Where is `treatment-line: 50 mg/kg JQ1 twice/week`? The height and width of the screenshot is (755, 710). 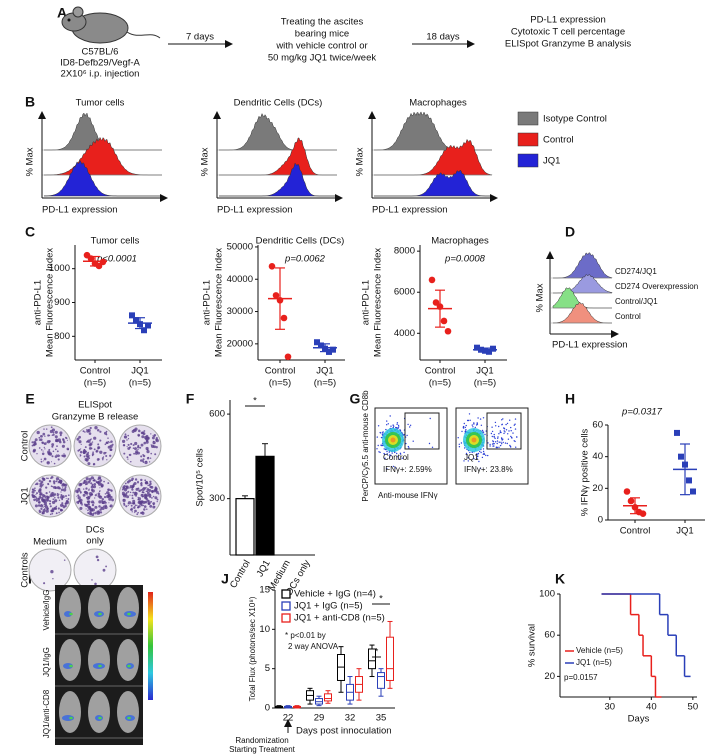 treatment-line: 50 mg/kg JQ1 twice/week is located at coordinates (322, 58).